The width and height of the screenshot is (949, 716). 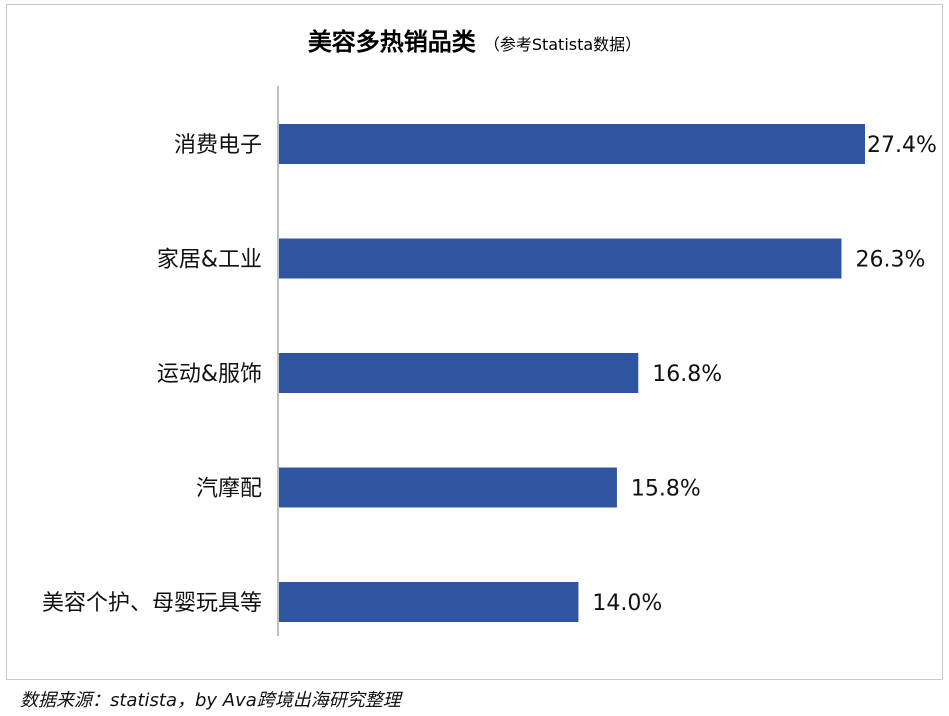 I want to click on category-label: 美容个护、母婴玩具等, so click(x=152, y=603).